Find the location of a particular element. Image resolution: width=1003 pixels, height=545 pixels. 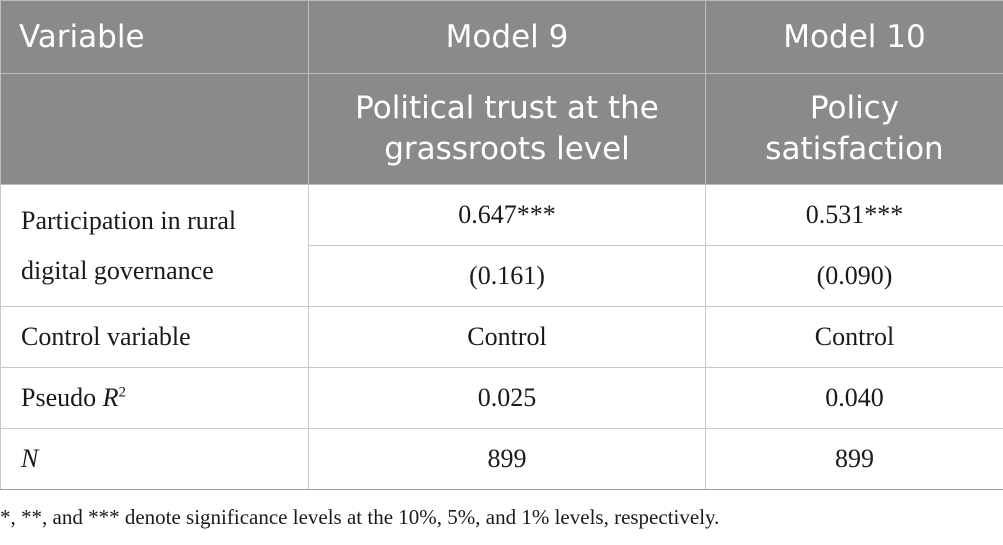

pseudo-r2-italic-r: R is located at coordinates (110, 397).